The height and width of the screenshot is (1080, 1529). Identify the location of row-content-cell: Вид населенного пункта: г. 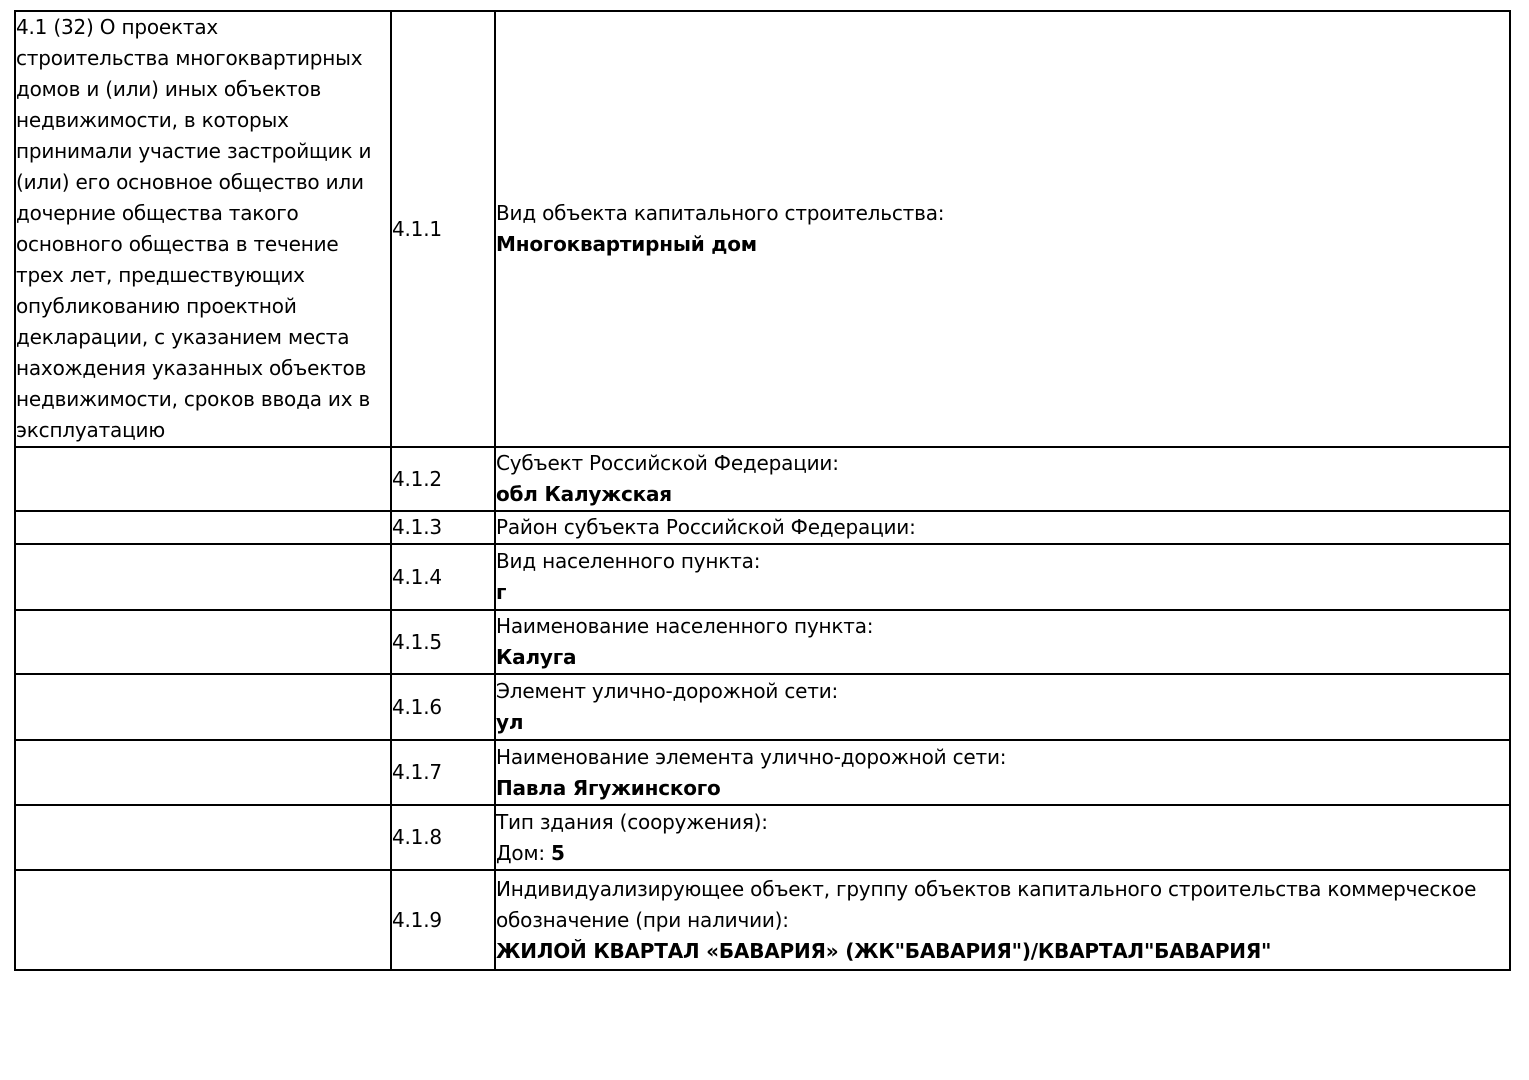
(1002, 577).